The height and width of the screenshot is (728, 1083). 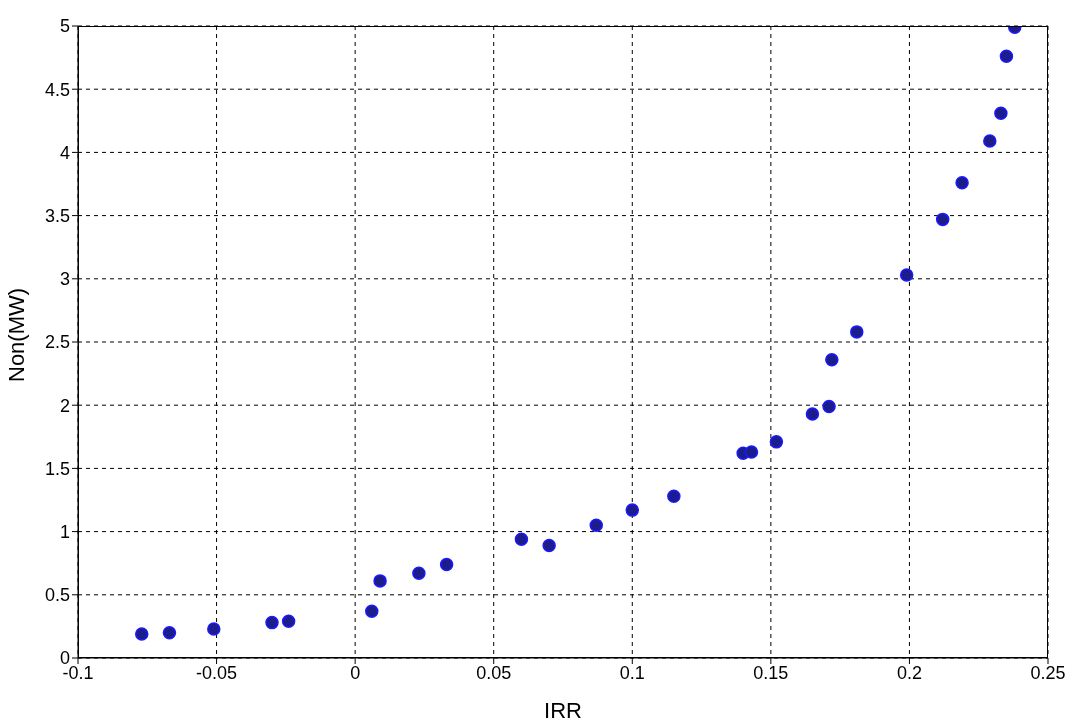 What do you see at coordinates (57, 595) in the screenshot?
I see `y-tick-label: 0.5` at bounding box center [57, 595].